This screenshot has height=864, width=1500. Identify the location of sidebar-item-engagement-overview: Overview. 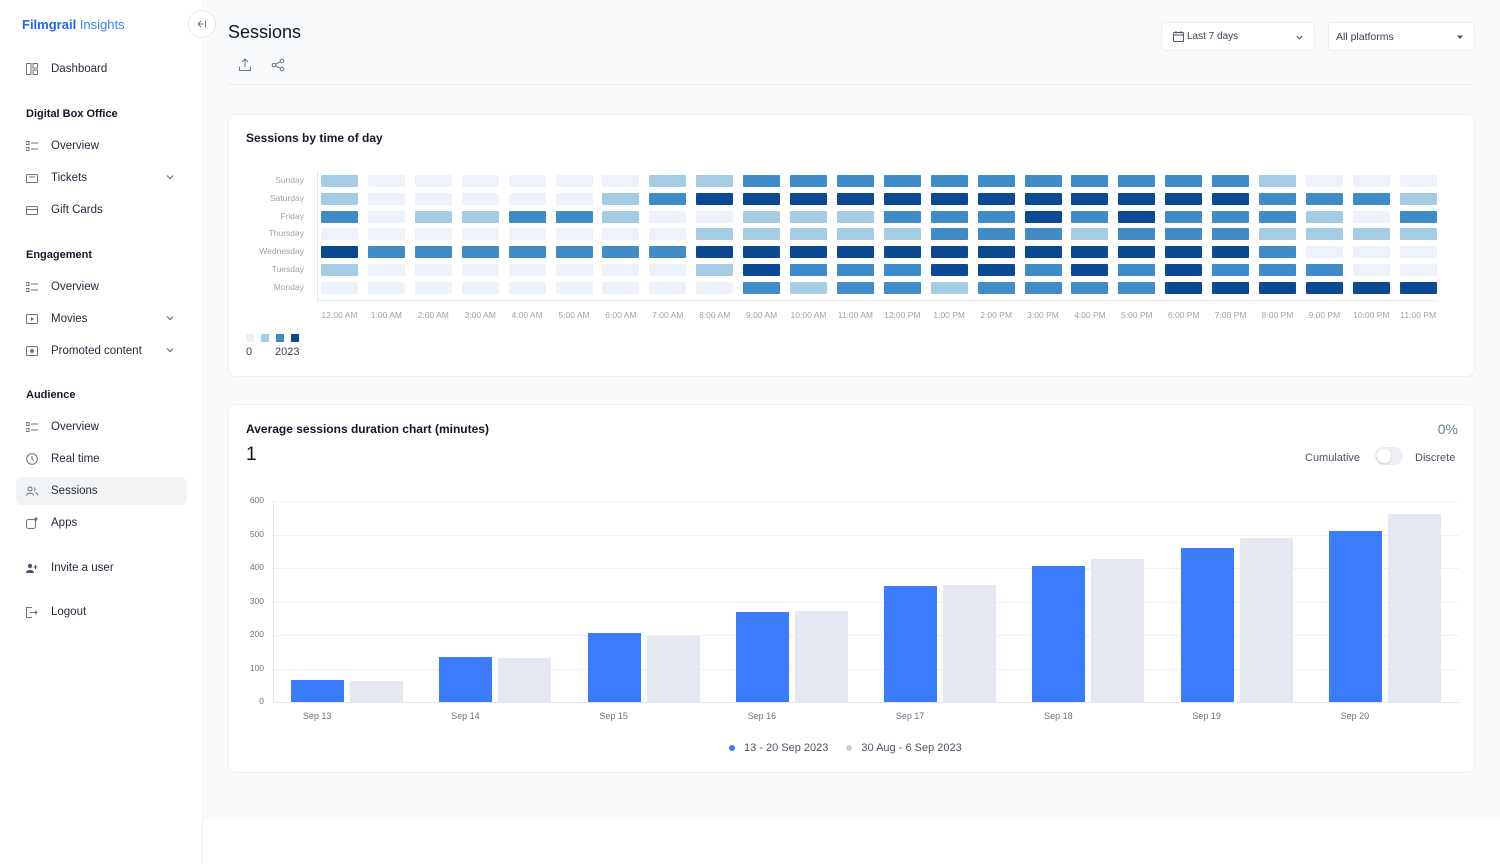
(101, 287).